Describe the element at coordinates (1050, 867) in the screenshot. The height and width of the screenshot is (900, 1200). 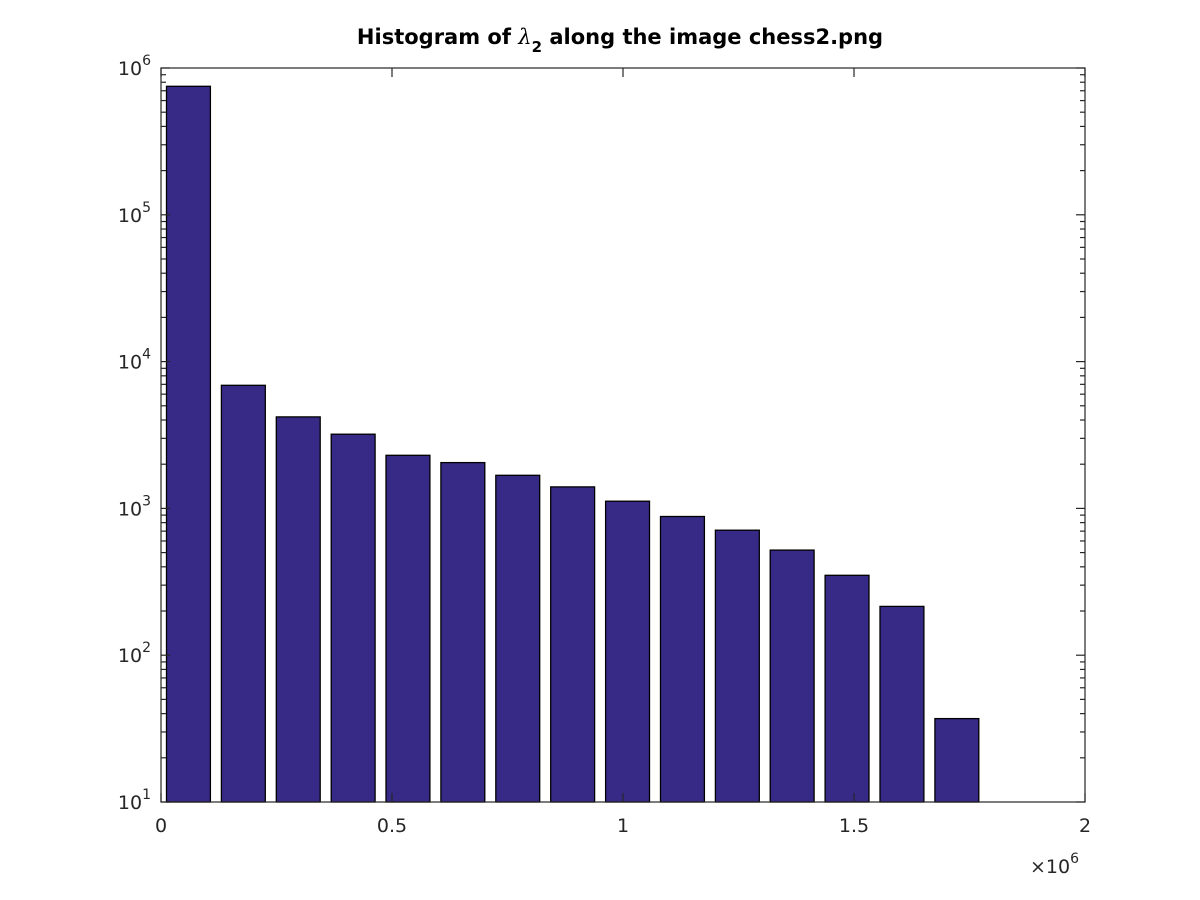
I see `x-exponent-base: ×10` at that location.